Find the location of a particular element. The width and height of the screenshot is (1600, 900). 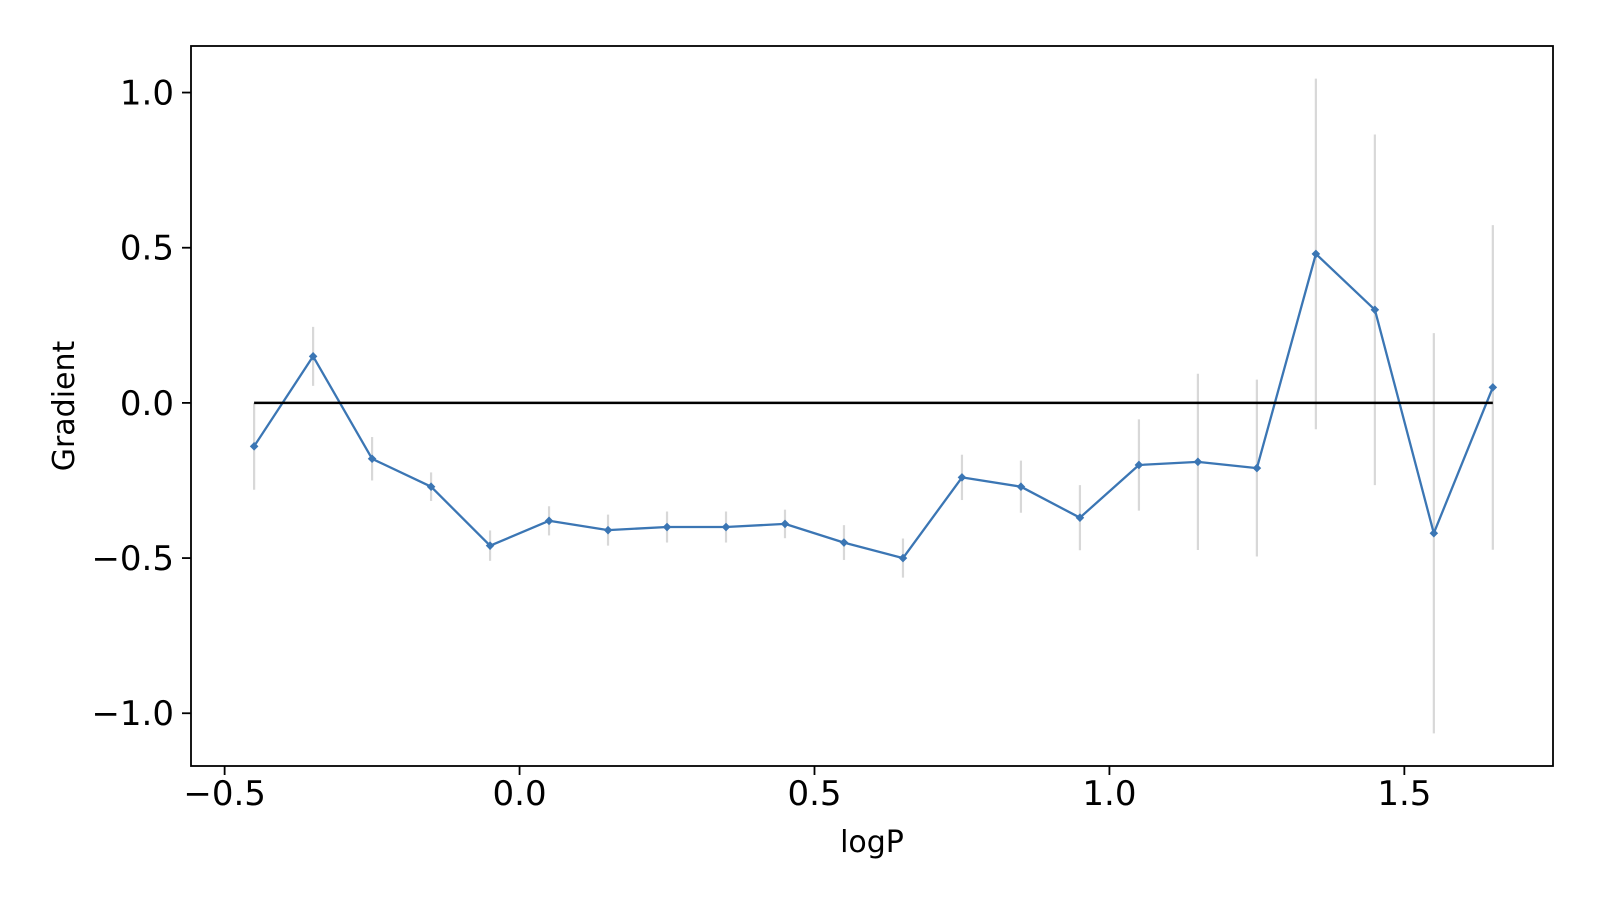

x-tick-label: 1.0 is located at coordinates (1109, 794).